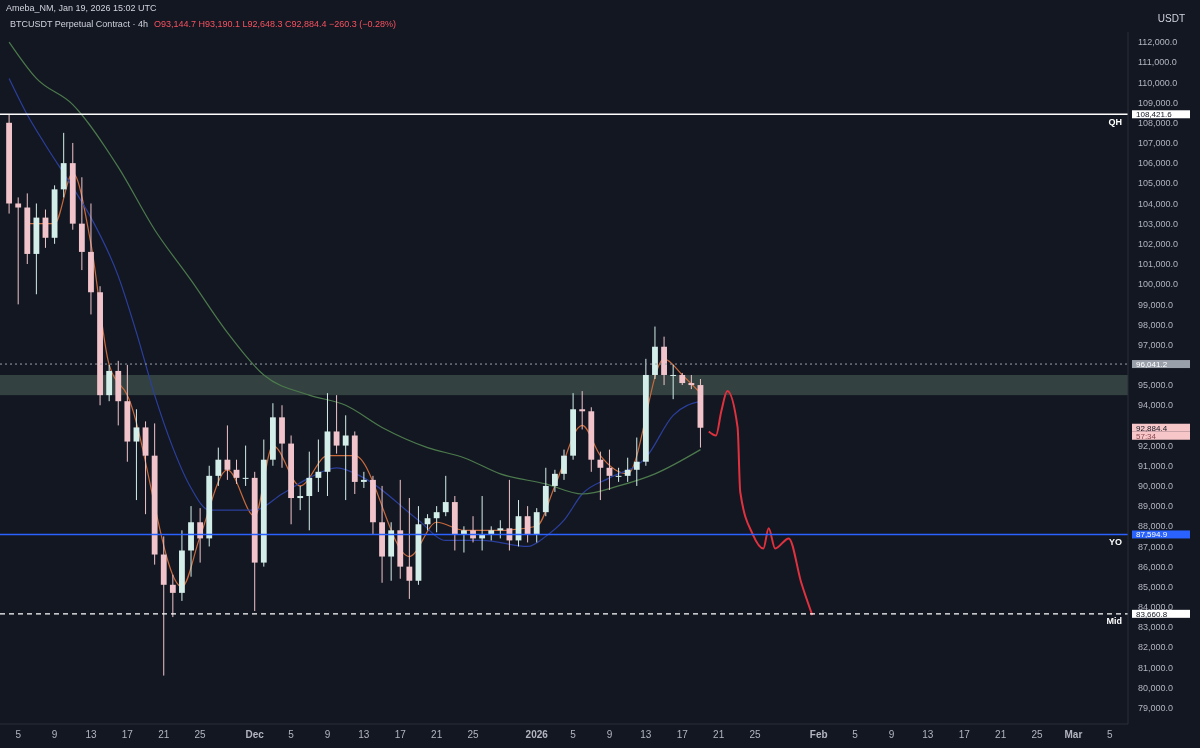 The width and height of the screenshot is (1200, 748). I want to click on y-tick-label: 107,000.0, so click(1158, 143).